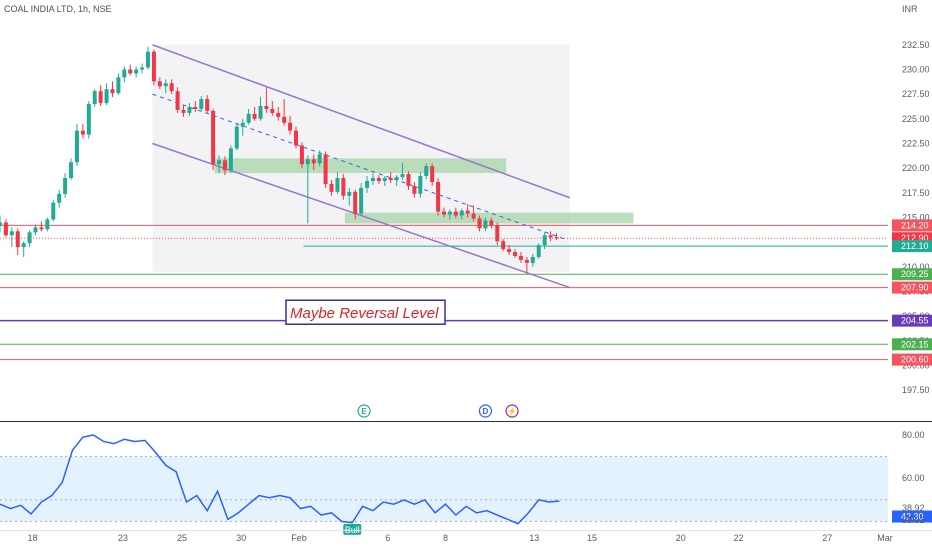 The width and height of the screenshot is (932, 550). I want to click on price-tick-label: 197.50, so click(916, 390).